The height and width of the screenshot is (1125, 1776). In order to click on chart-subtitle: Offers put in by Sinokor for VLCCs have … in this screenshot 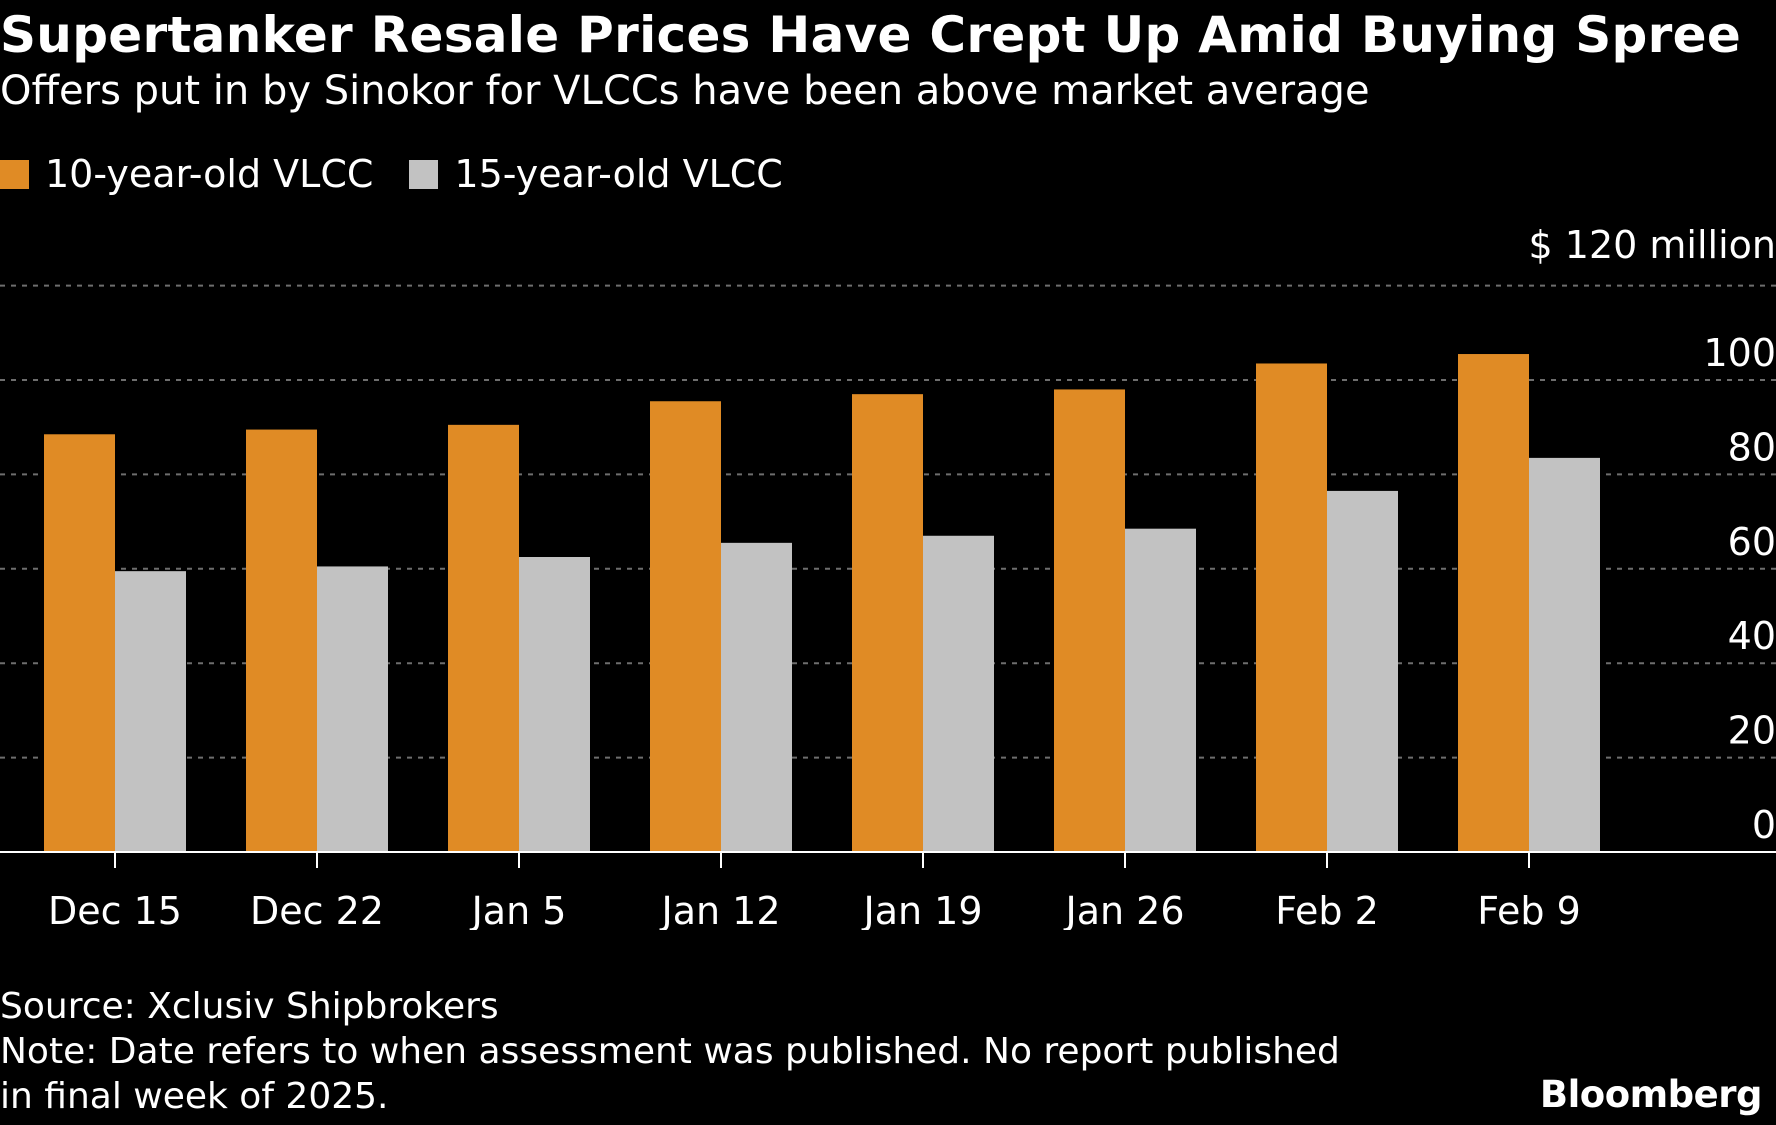, I will do `click(685, 91)`.